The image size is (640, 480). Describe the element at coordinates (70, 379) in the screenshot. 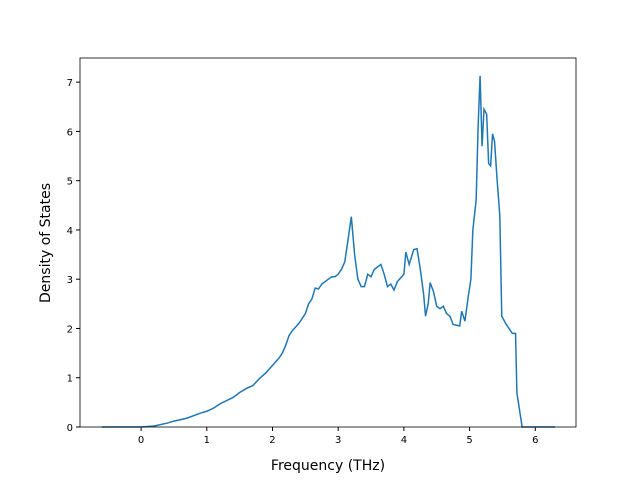

I see `y-tick-label: 1` at that location.